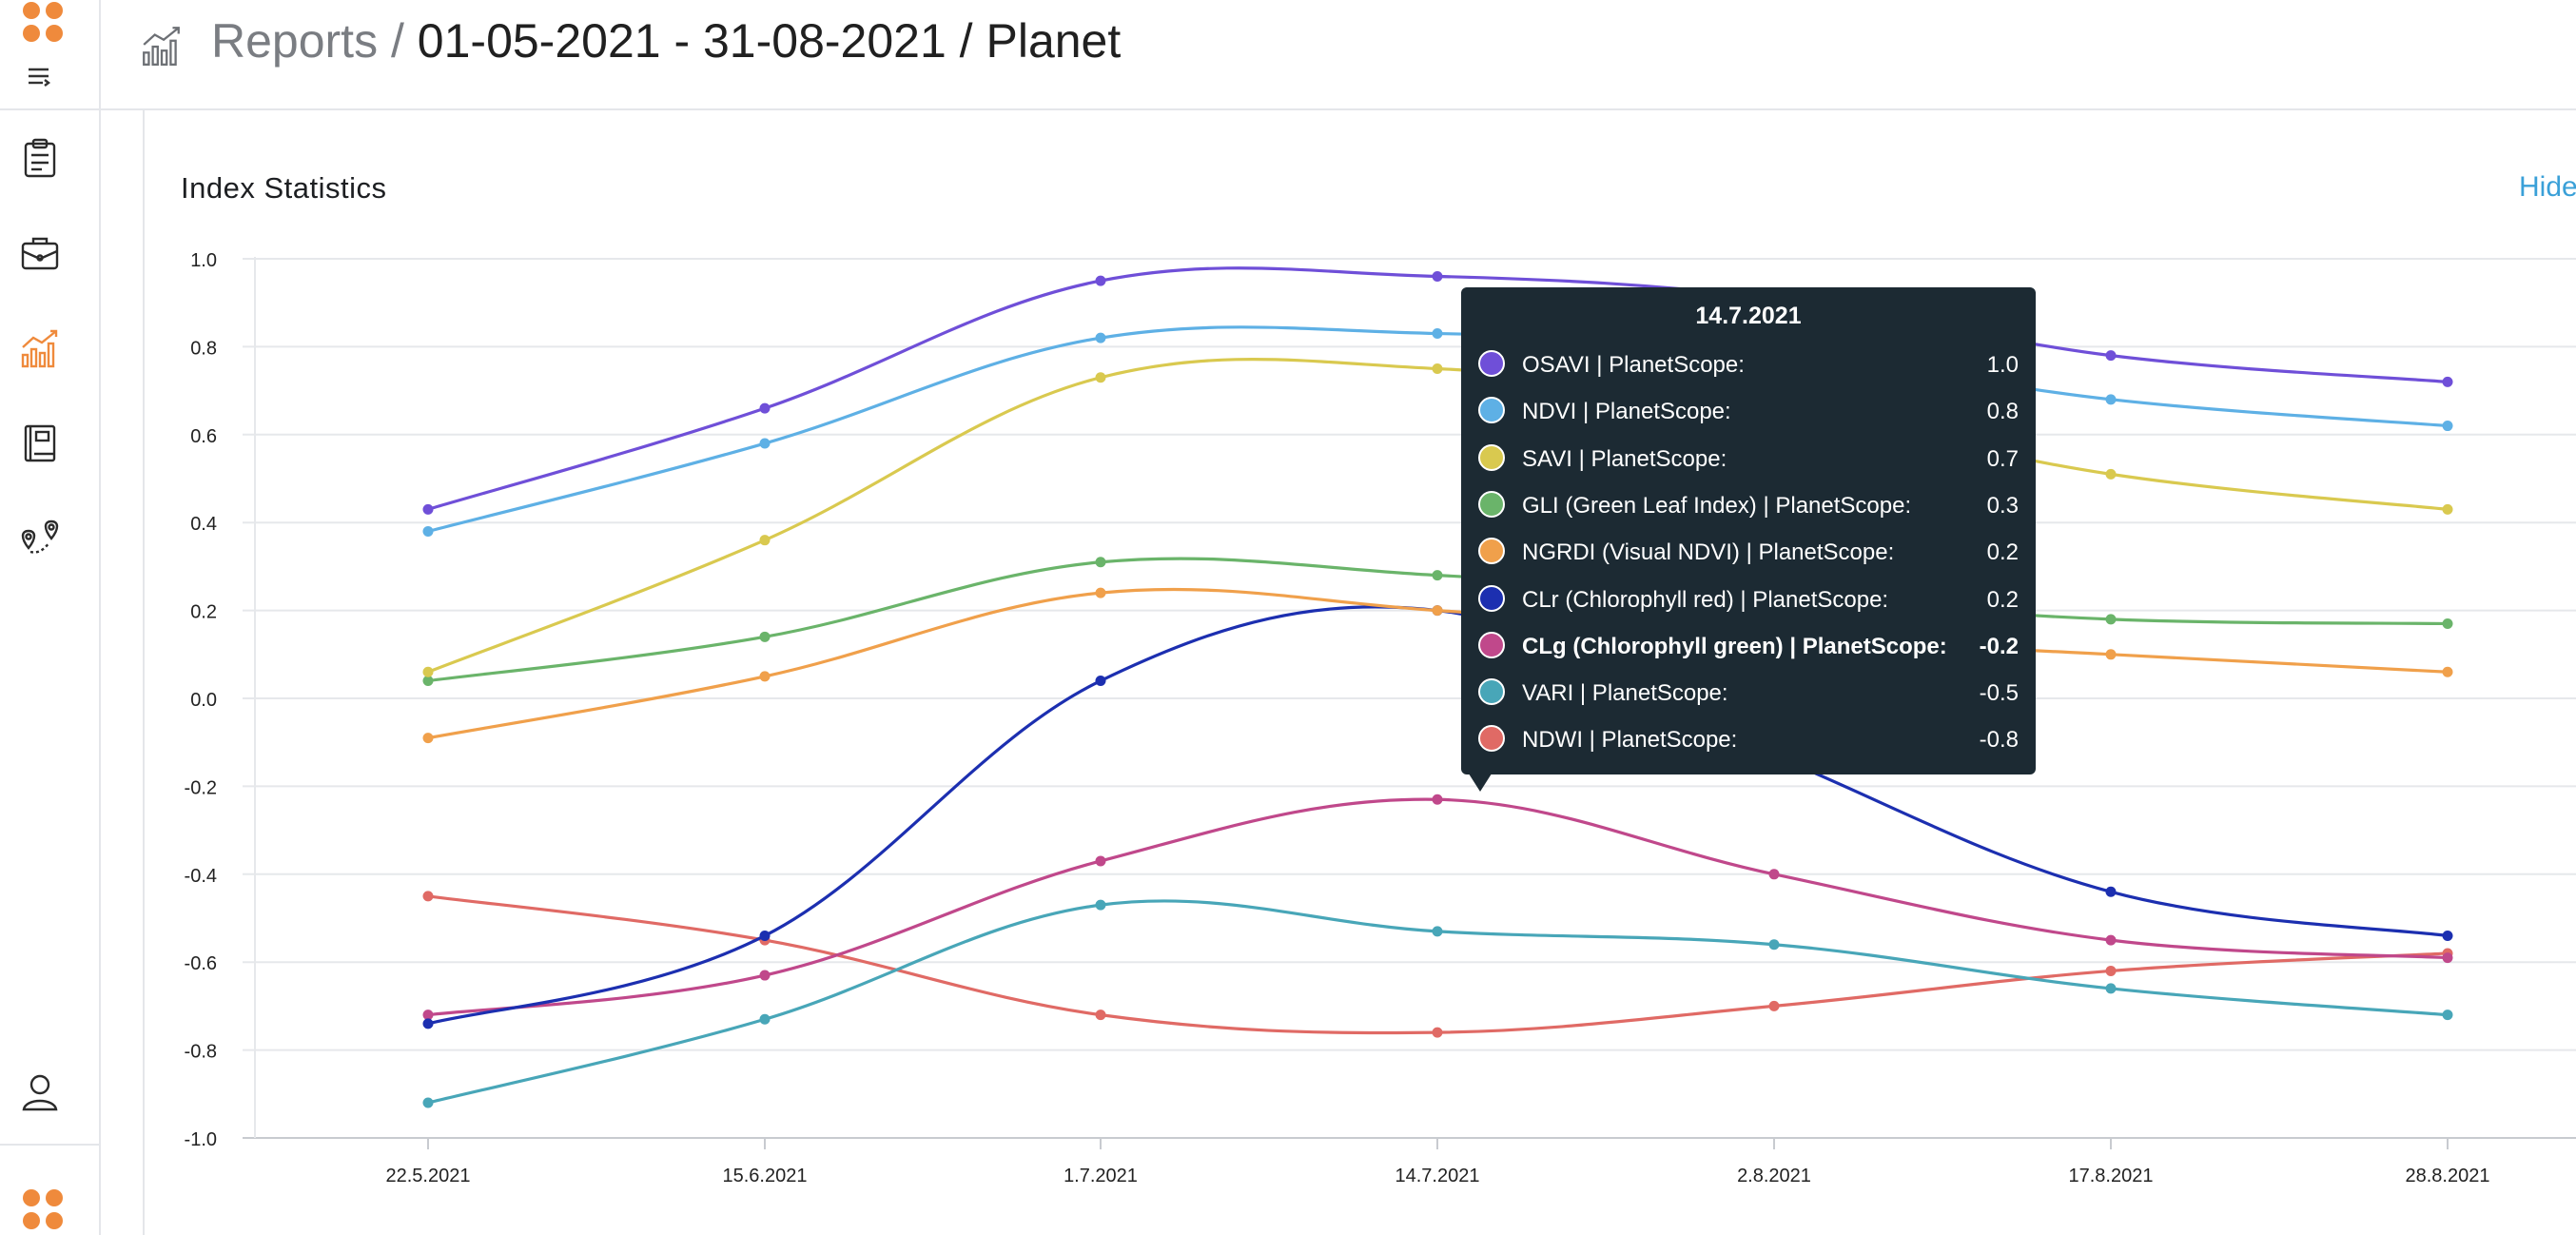 The image size is (2576, 1235). Describe the element at coordinates (1999, 740) in the screenshot. I see `tooltip-series-value: -0.8` at that location.